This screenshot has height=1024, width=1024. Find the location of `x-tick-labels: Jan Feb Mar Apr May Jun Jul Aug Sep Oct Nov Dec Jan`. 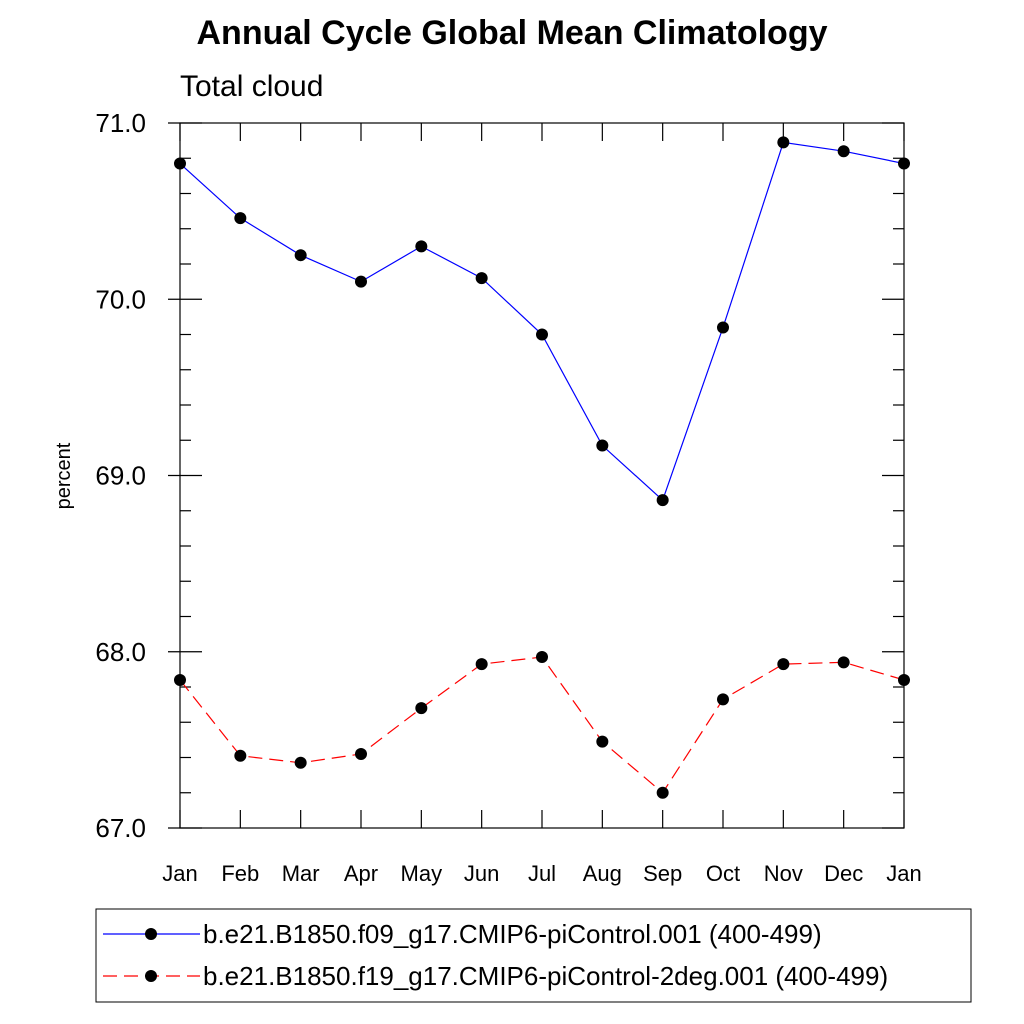

x-tick-labels: Jan Feb Mar Apr May Jun Jul Aug Sep Oct Nov Dec Jan is located at coordinates (541, 873).